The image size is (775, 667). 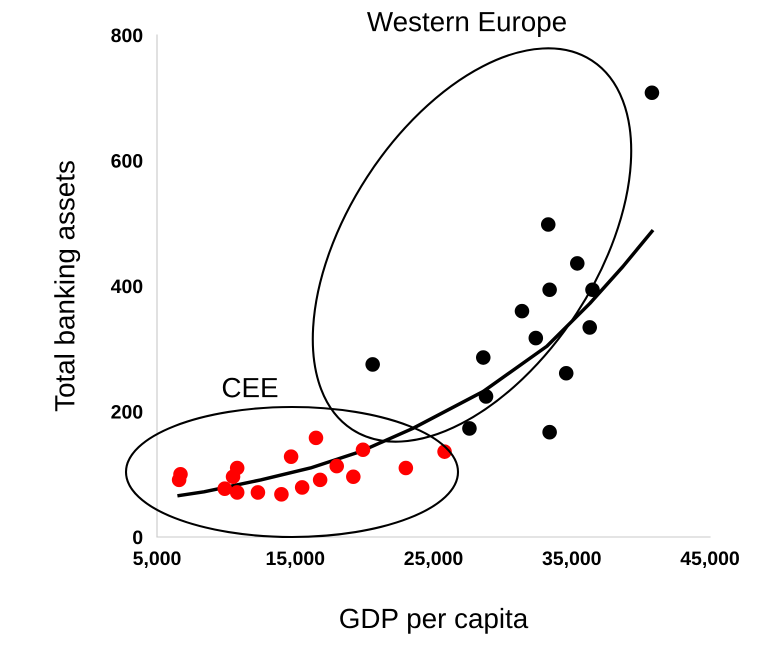 I want to click on y-tick-label: 600, so click(x=126, y=161).